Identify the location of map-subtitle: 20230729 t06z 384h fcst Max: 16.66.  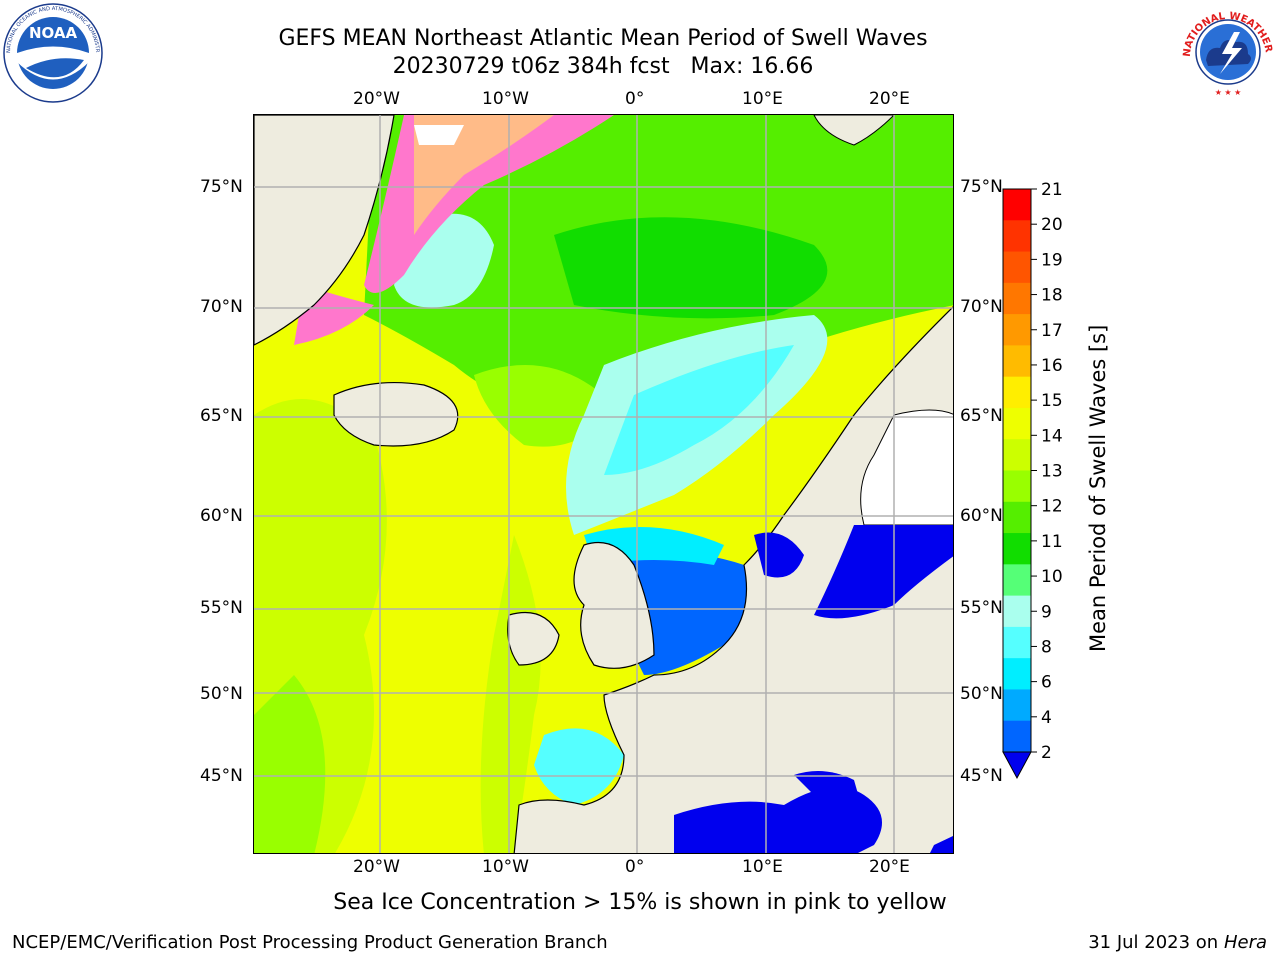
(603, 66).